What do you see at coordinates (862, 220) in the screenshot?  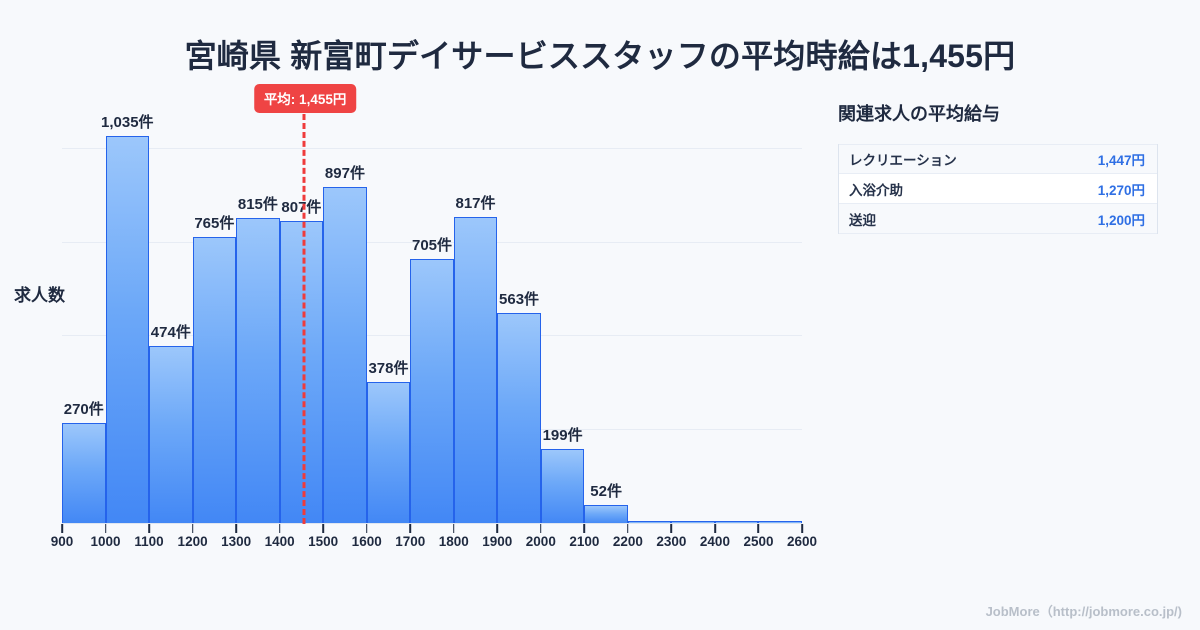 I see `related-job-name: 送迎` at bounding box center [862, 220].